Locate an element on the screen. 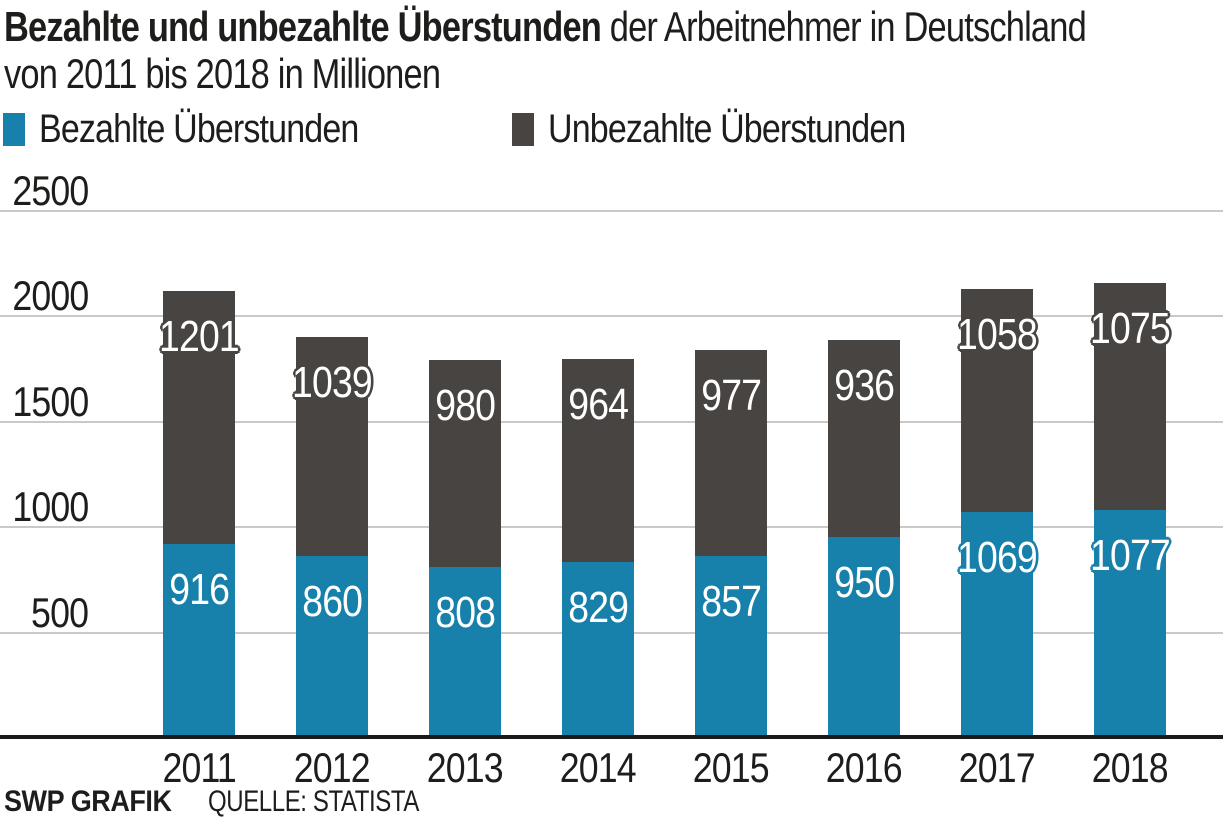 The width and height of the screenshot is (1223, 830). bar-value-unpaid-2015: 977 is located at coordinates (731, 395).